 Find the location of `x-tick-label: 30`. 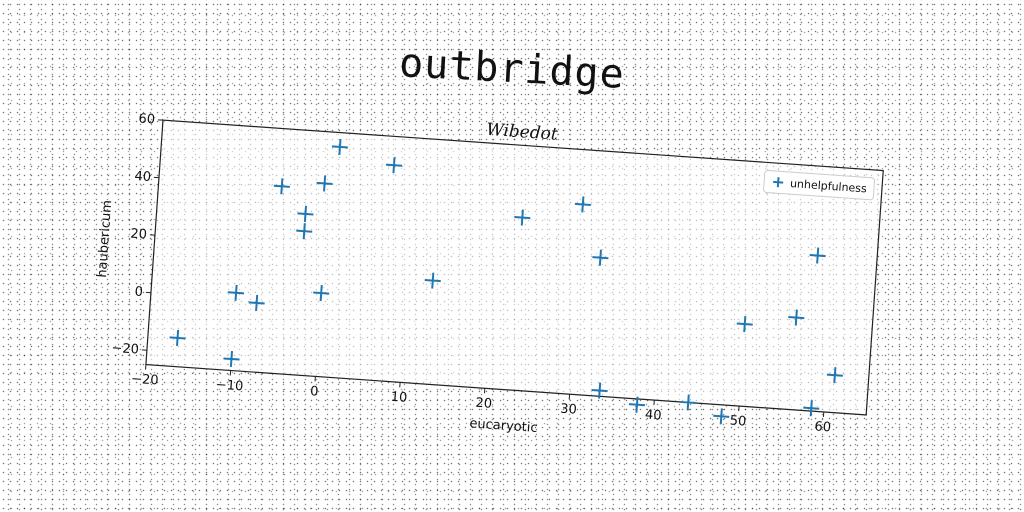

x-tick-label: 30 is located at coordinates (569, 410).